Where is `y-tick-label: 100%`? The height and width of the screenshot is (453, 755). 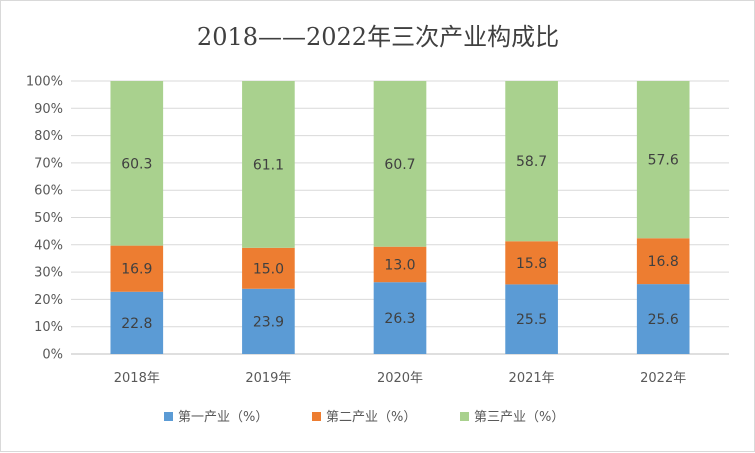 y-tick-label: 100% is located at coordinates (44, 82).